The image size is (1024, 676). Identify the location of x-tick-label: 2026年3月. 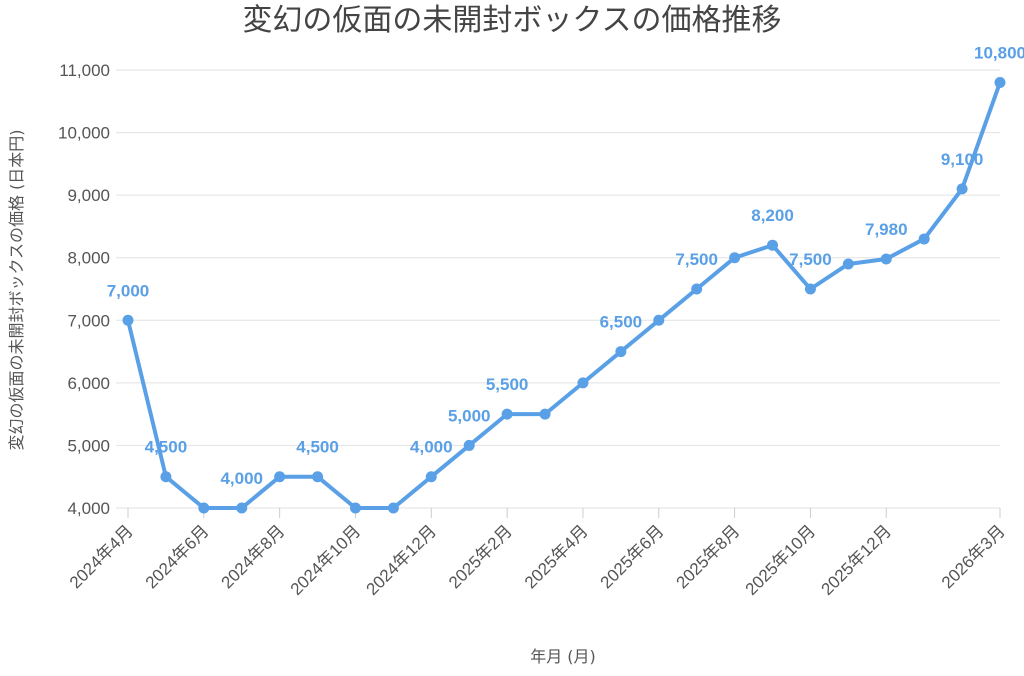
(973, 556).